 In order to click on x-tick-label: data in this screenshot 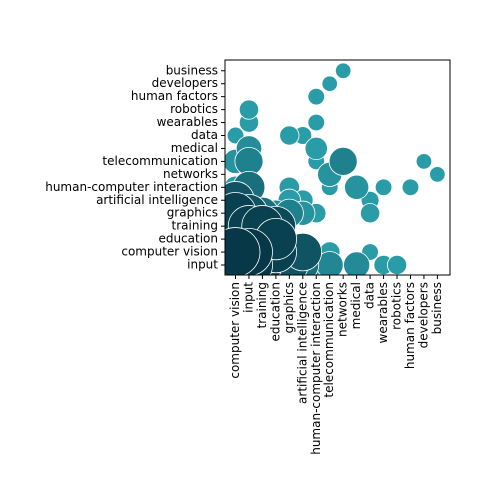, I will do `click(370, 295)`.